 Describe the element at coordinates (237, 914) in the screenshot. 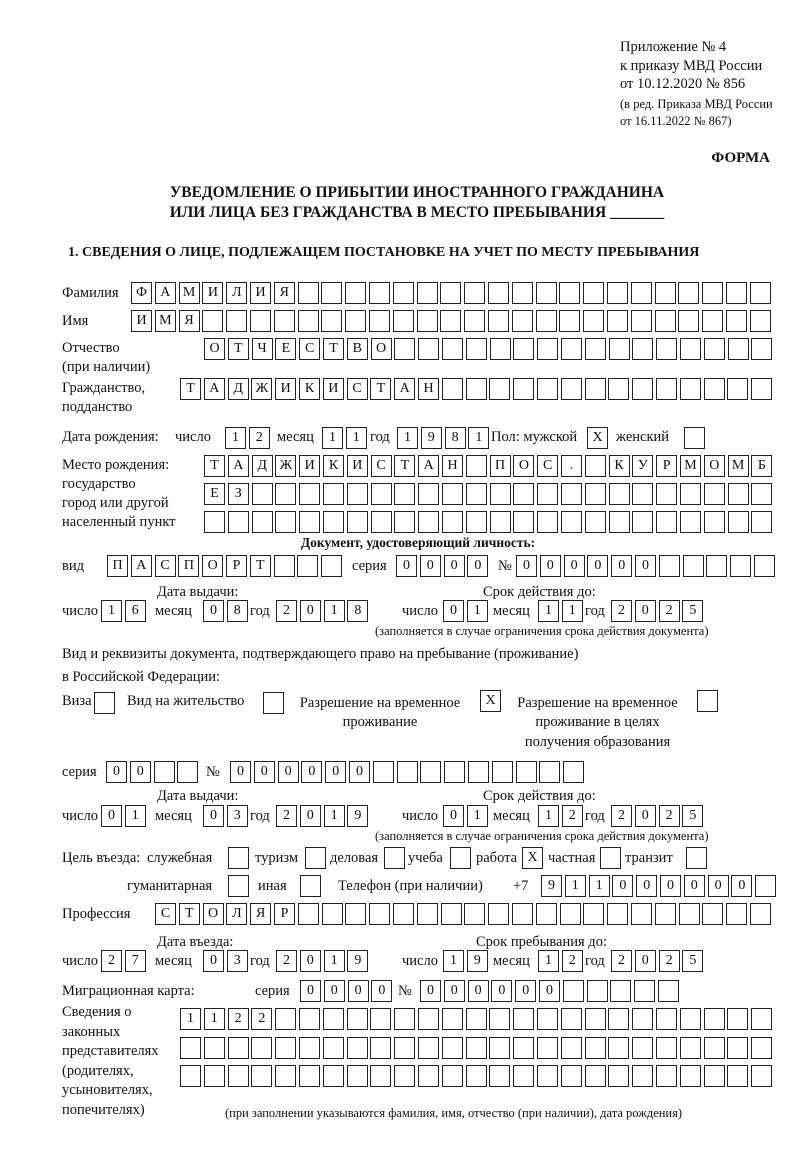

I see `char-cell: Л` at that location.